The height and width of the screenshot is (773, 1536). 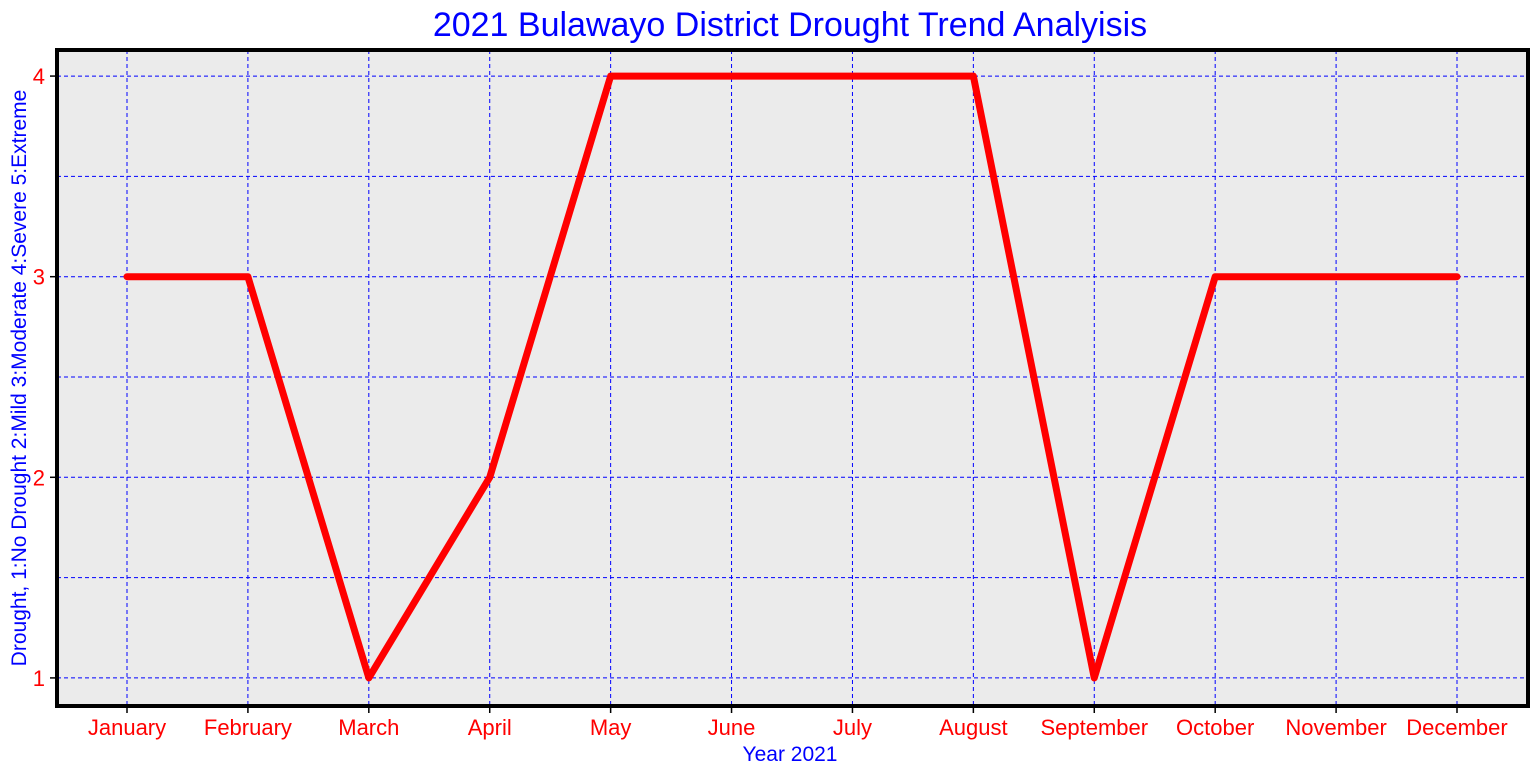 What do you see at coordinates (39, 277) in the screenshot?
I see `y-tick-label: 3` at bounding box center [39, 277].